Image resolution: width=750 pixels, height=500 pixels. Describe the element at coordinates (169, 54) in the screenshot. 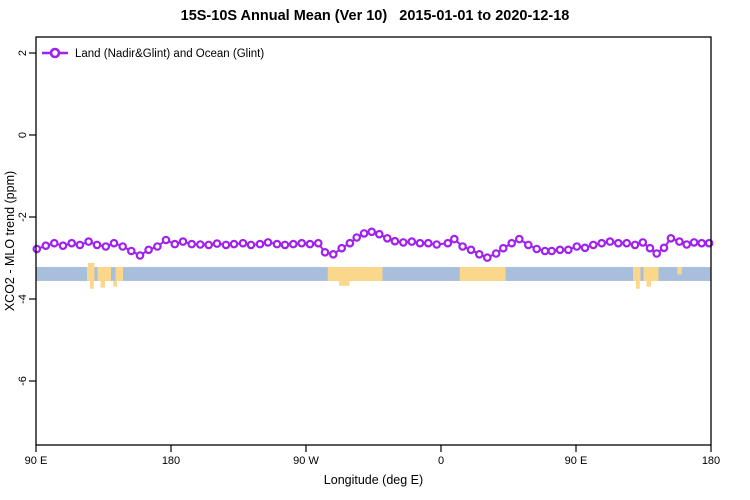

I see `legend-label: Land (Nadir&Glint) and Ocean (Glint)` at that location.